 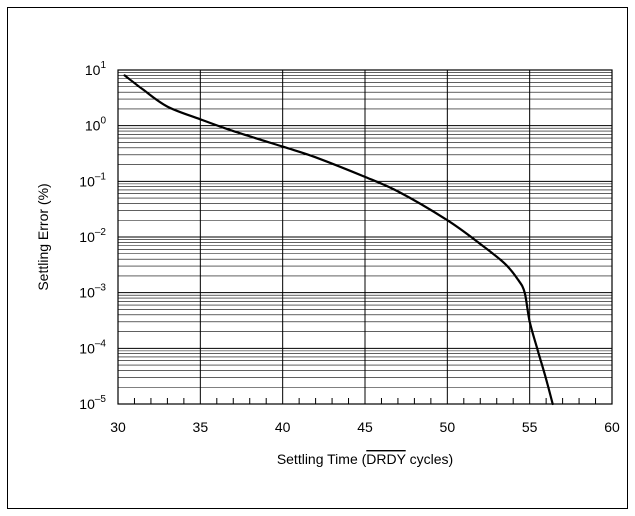 What do you see at coordinates (530, 427) in the screenshot?
I see `x-tick-label: 55` at bounding box center [530, 427].